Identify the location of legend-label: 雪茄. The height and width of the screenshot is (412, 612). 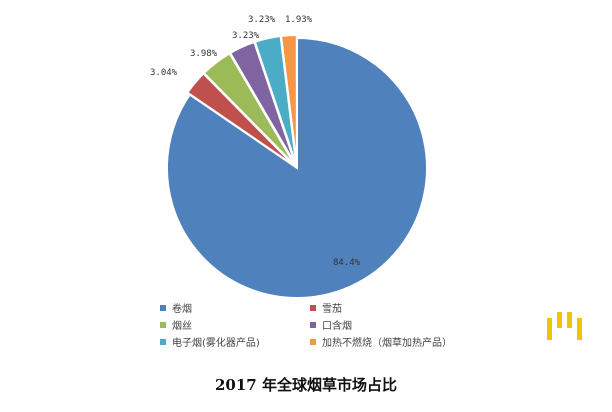
(332, 309).